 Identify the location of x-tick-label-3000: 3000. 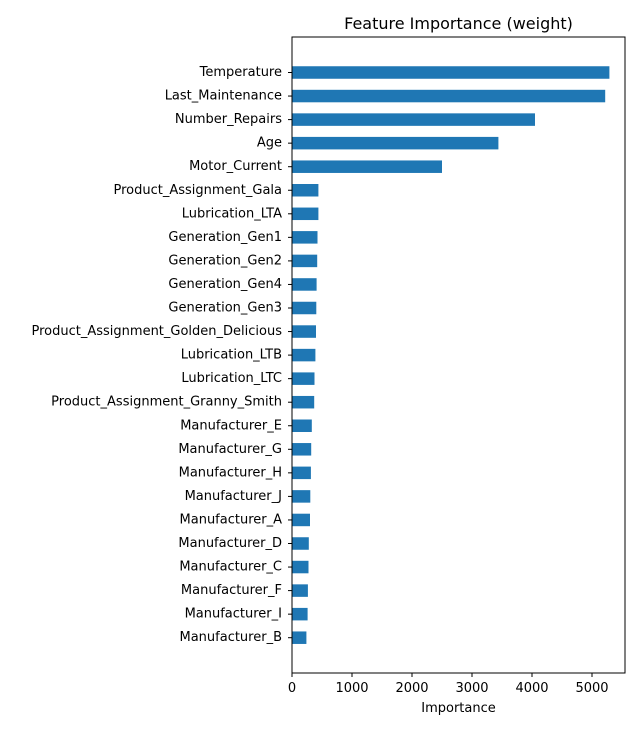
(471, 688).